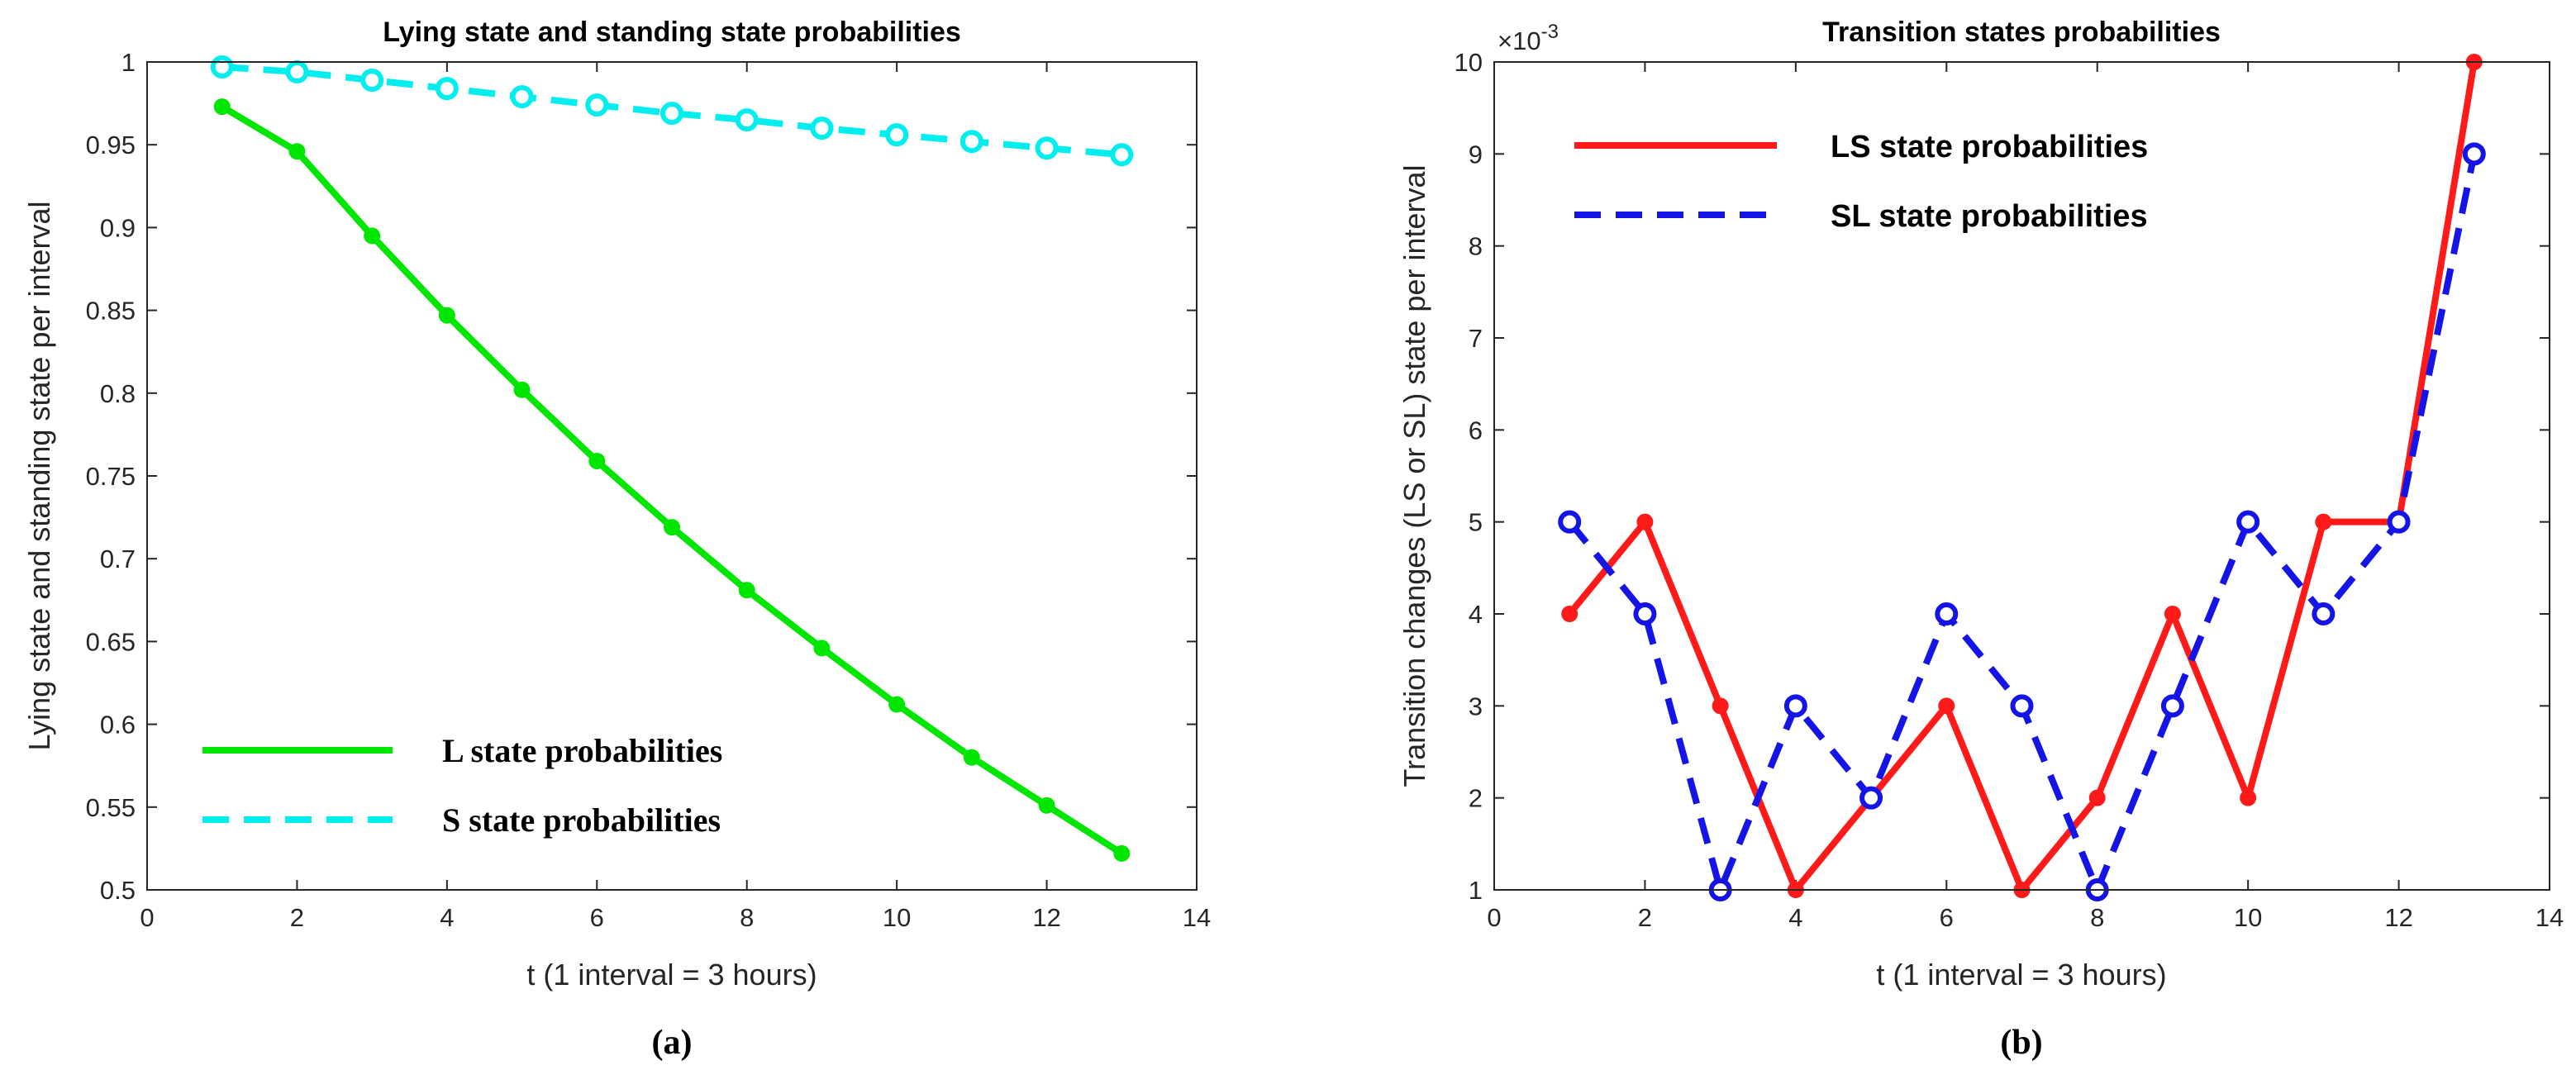  What do you see at coordinates (1795, 917) in the screenshot?
I see `chart-b-xtick-label: 4` at bounding box center [1795, 917].